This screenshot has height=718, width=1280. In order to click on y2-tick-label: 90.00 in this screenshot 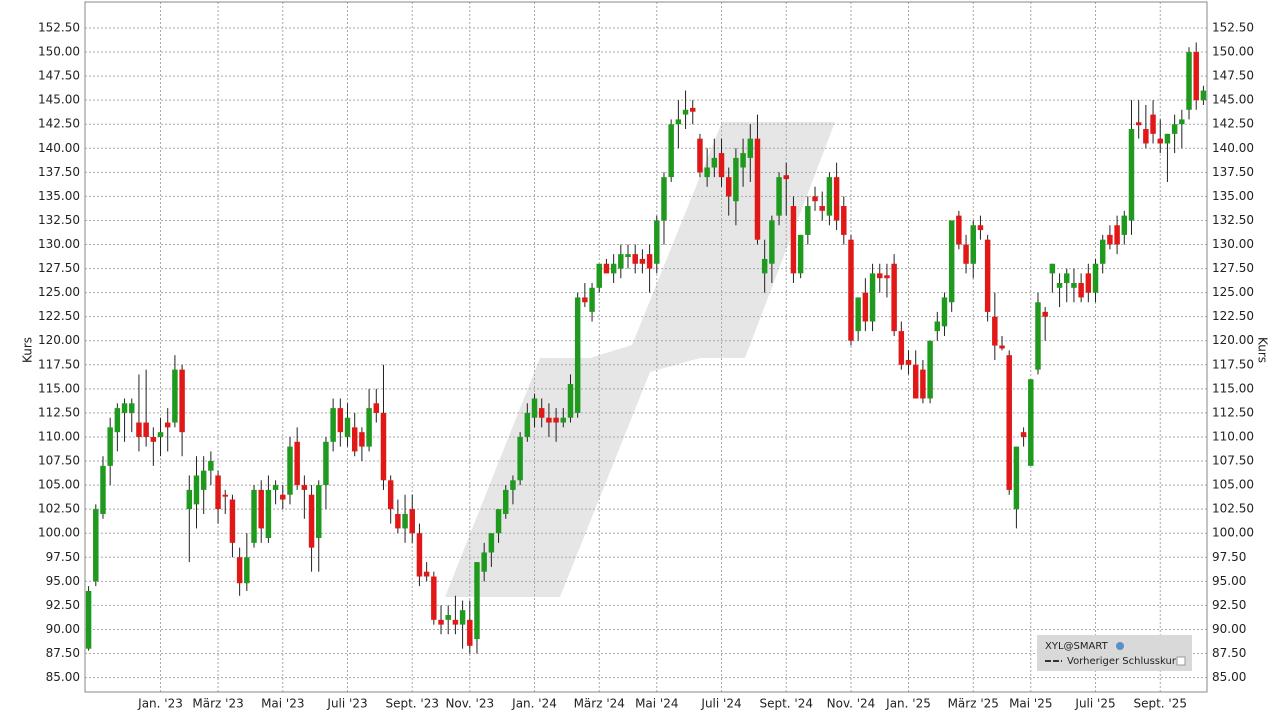, I will do `click(1229, 629)`.